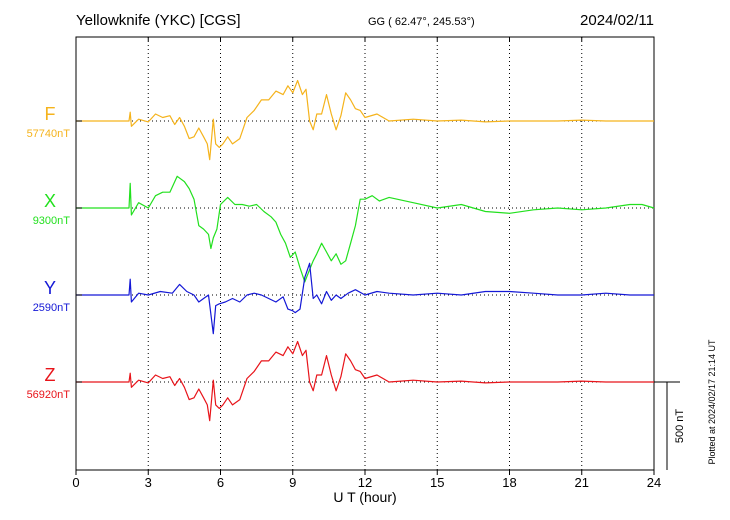 Image resolution: width=730 pixels, height=520 pixels. I want to click on x-tick-label: 9, so click(292, 482).